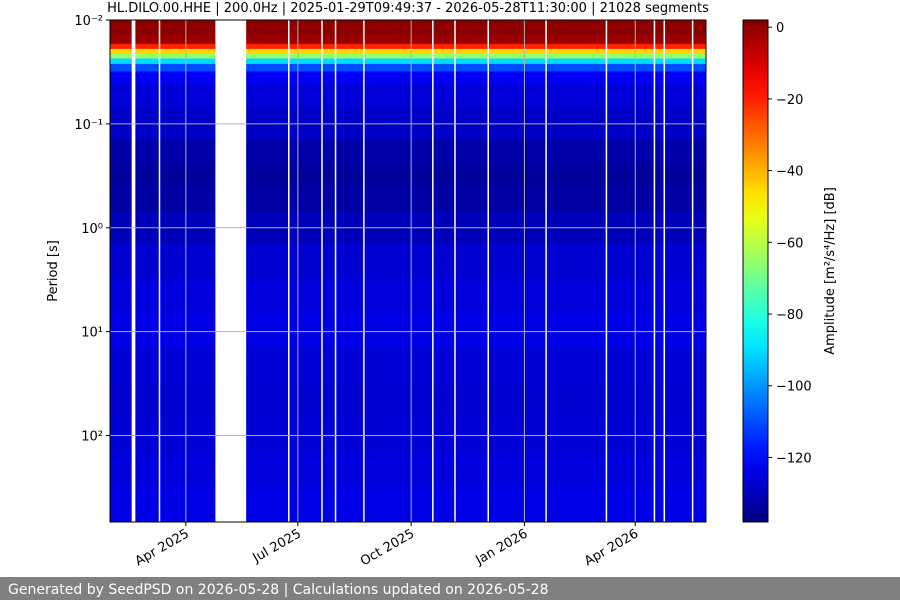 This screenshot has width=900, height=600. Describe the element at coordinates (501, 547) in the screenshot. I see `x-tick-label: Jan 2026` at that location.